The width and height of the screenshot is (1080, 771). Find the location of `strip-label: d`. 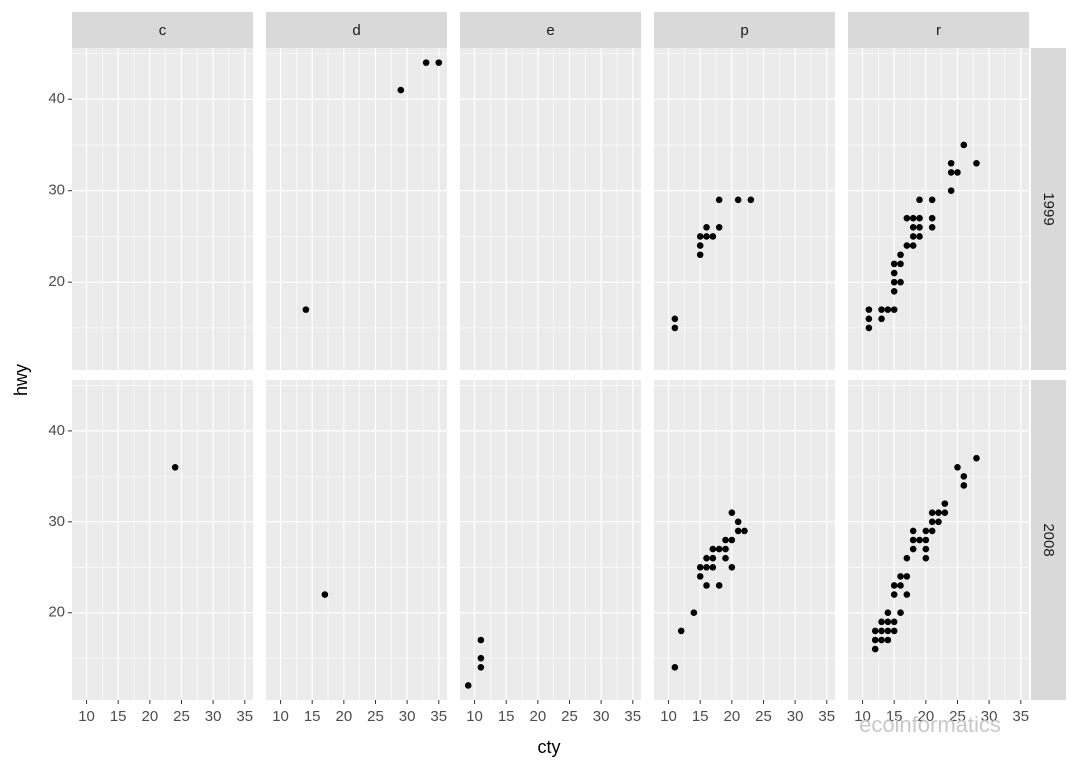

strip-label: d is located at coordinates (356, 30).